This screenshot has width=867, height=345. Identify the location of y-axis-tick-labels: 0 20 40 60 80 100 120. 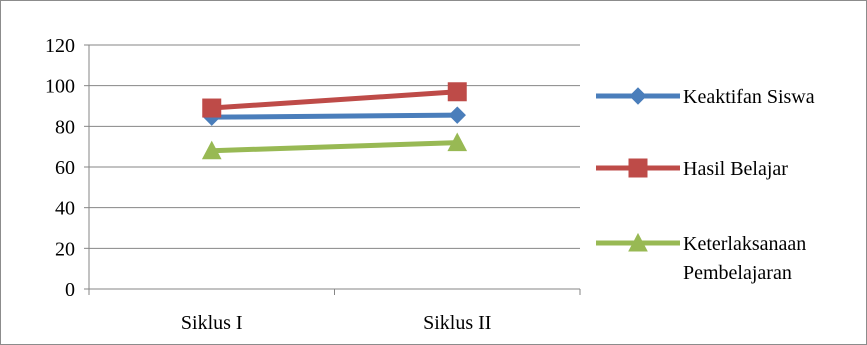
(60, 168).